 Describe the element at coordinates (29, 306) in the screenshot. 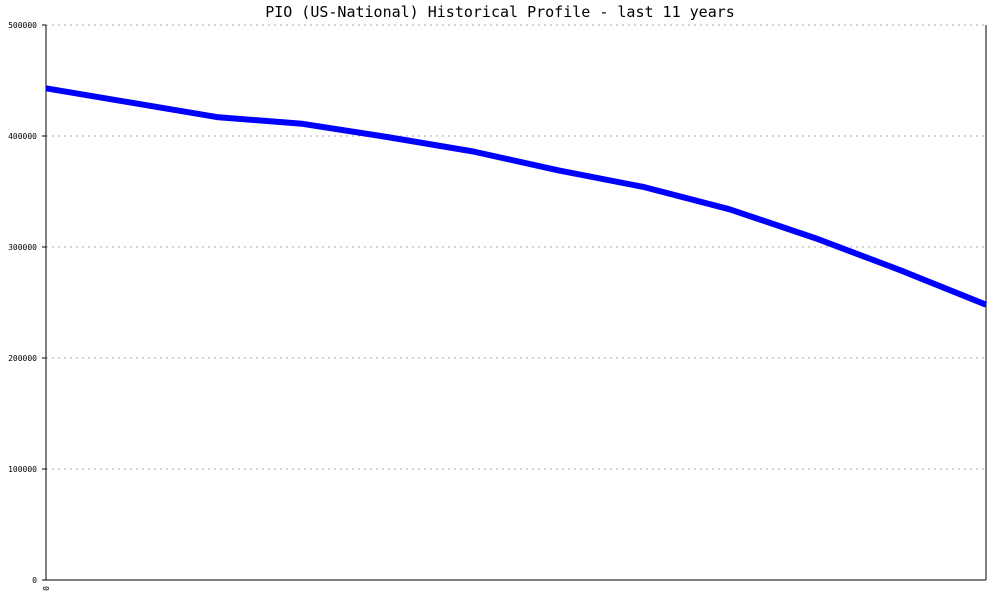

I see `tick-label-layer: 0 100000 200000 300000 400000 500000 0` at that location.